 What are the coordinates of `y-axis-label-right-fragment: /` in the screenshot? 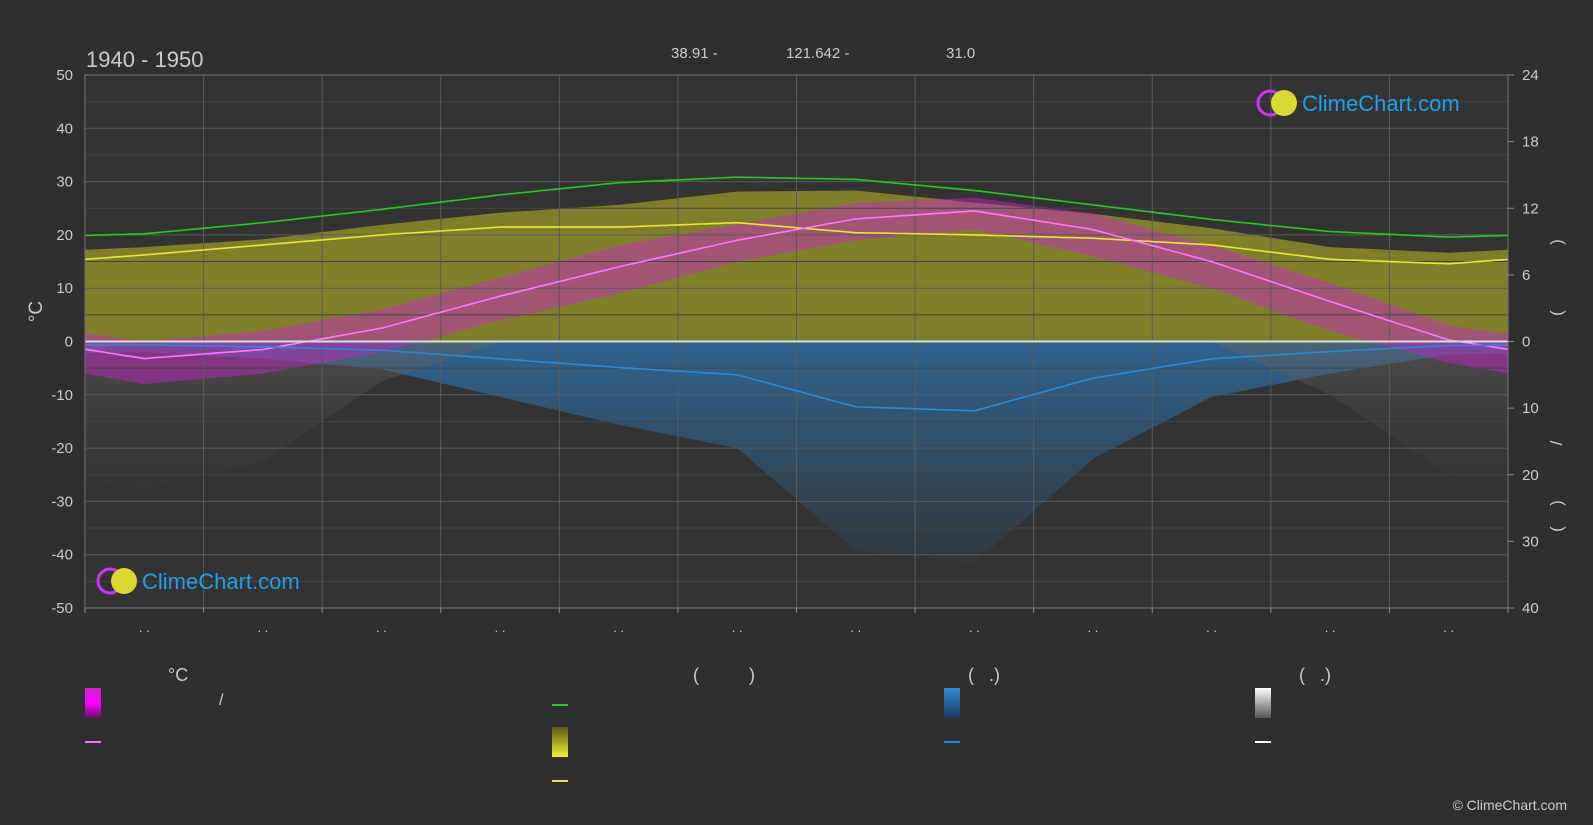 It's located at (1556, 442).